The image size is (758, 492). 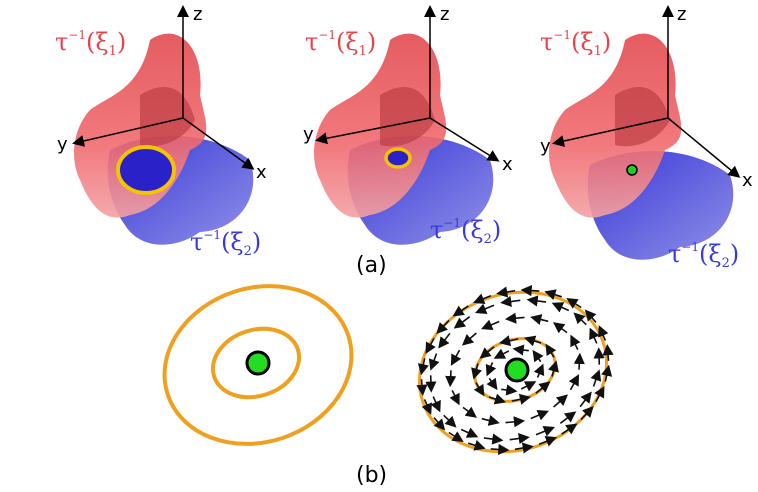 I want to click on flow-field, so click(x=515, y=370).